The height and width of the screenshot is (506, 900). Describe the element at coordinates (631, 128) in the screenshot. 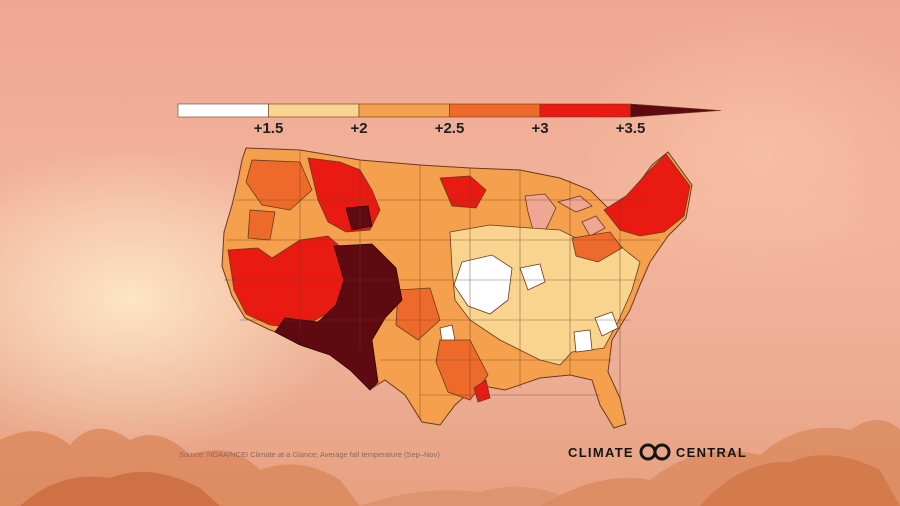

I see `legend-tick-label: +3.5` at that location.